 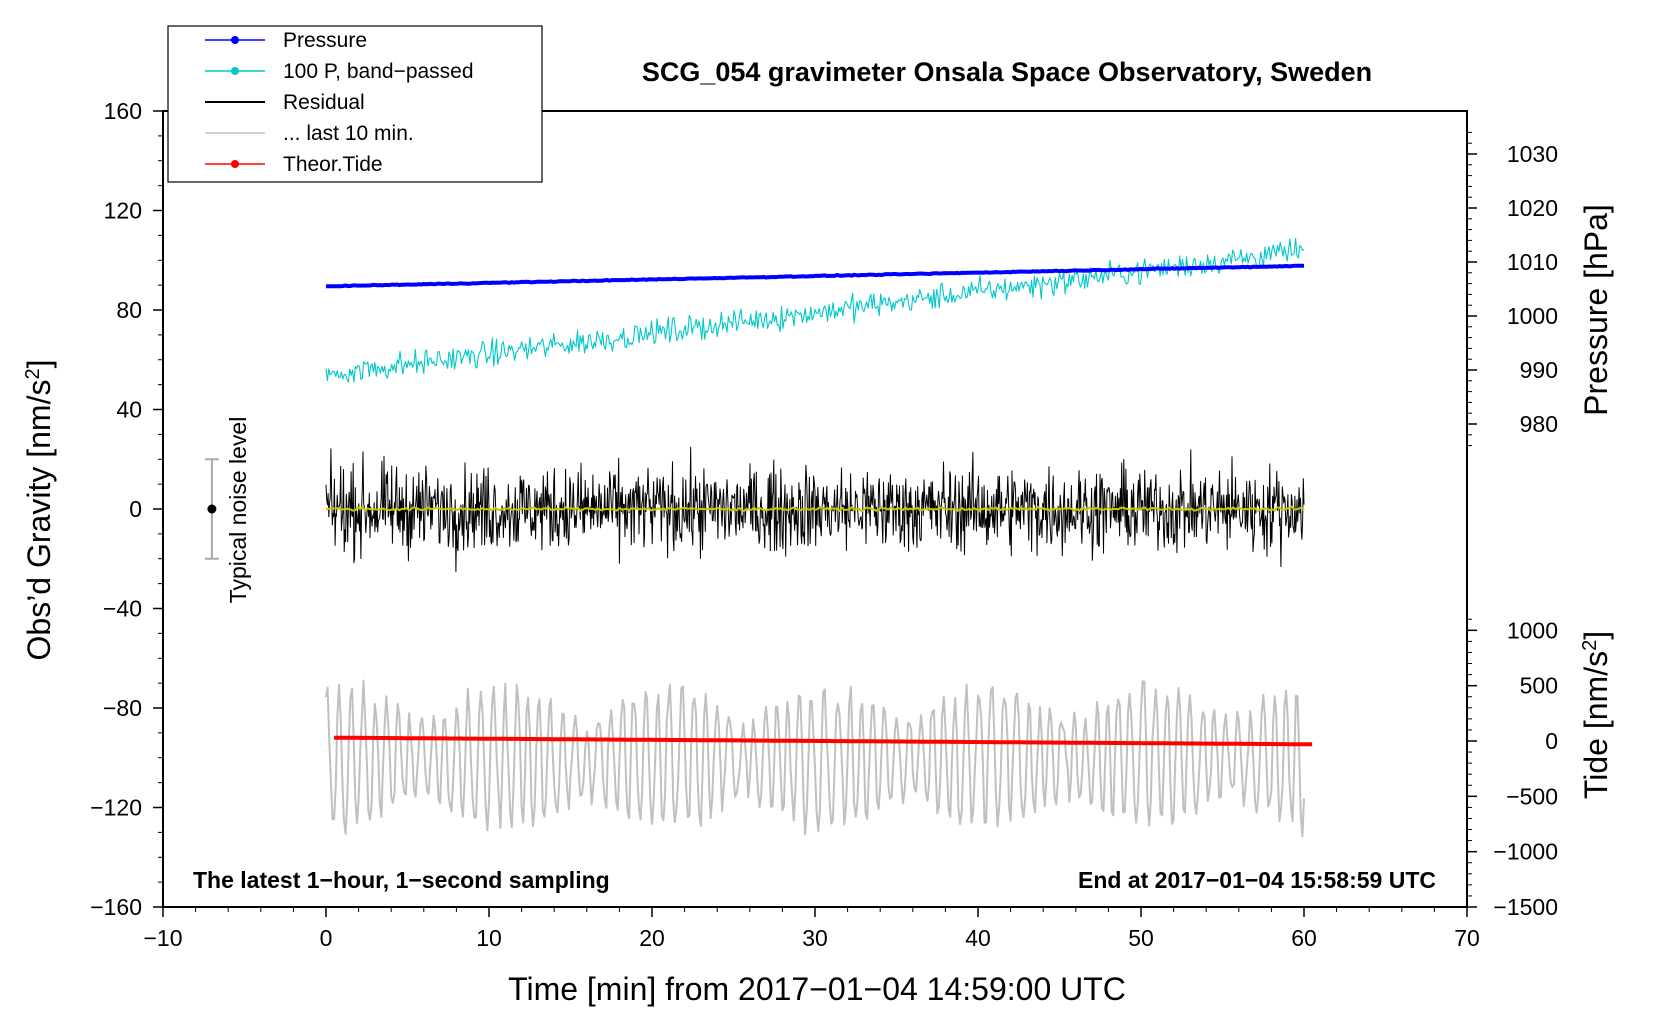 What do you see at coordinates (1304, 938) in the screenshot?
I see `x-tick-label: 60` at bounding box center [1304, 938].